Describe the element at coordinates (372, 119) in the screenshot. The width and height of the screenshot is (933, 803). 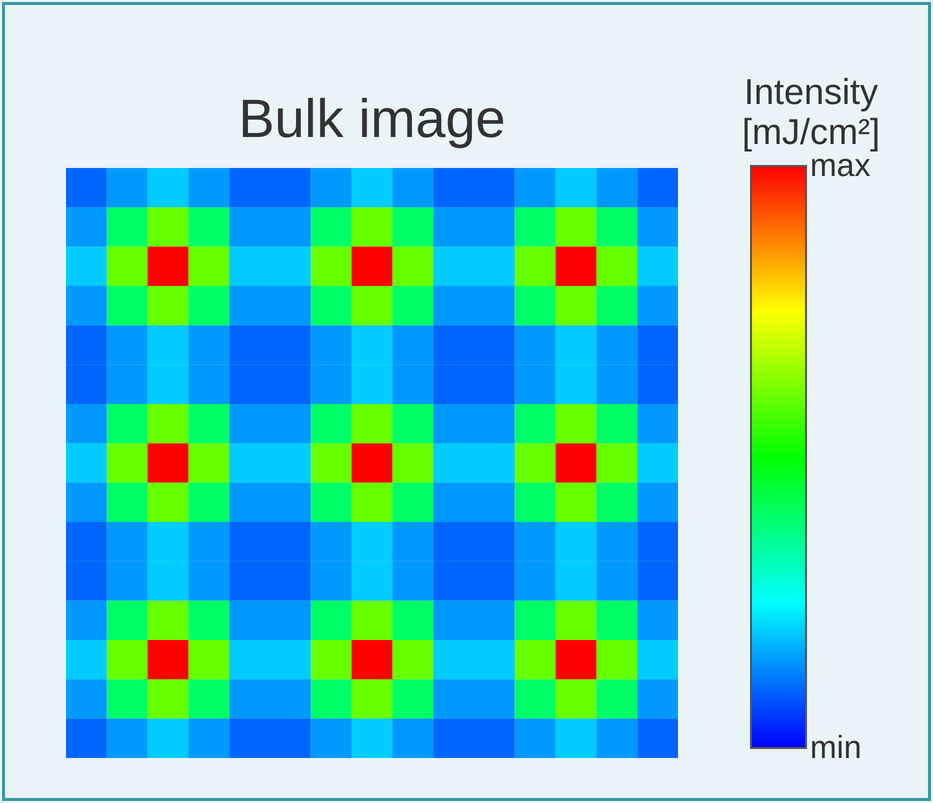
I see `chart-title: Bulk image` at that location.